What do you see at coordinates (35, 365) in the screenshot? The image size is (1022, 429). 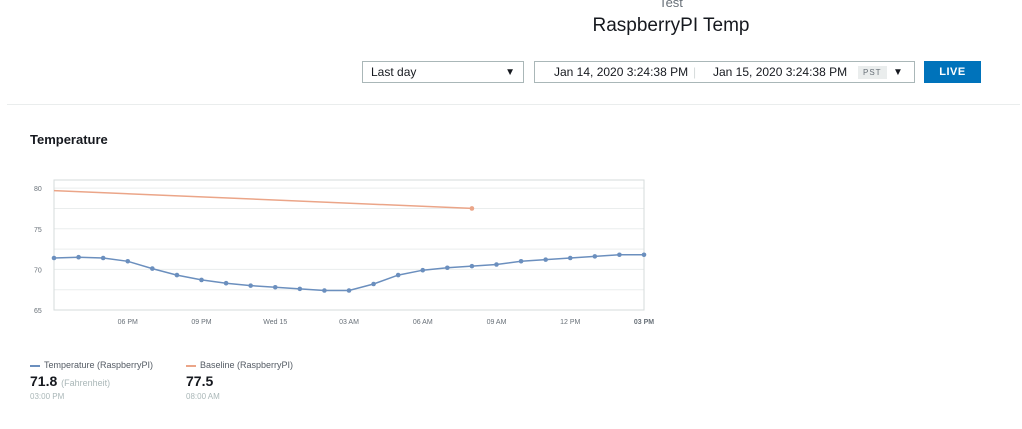 I see `temperature-series-swatch` at bounding box center [35, 365].